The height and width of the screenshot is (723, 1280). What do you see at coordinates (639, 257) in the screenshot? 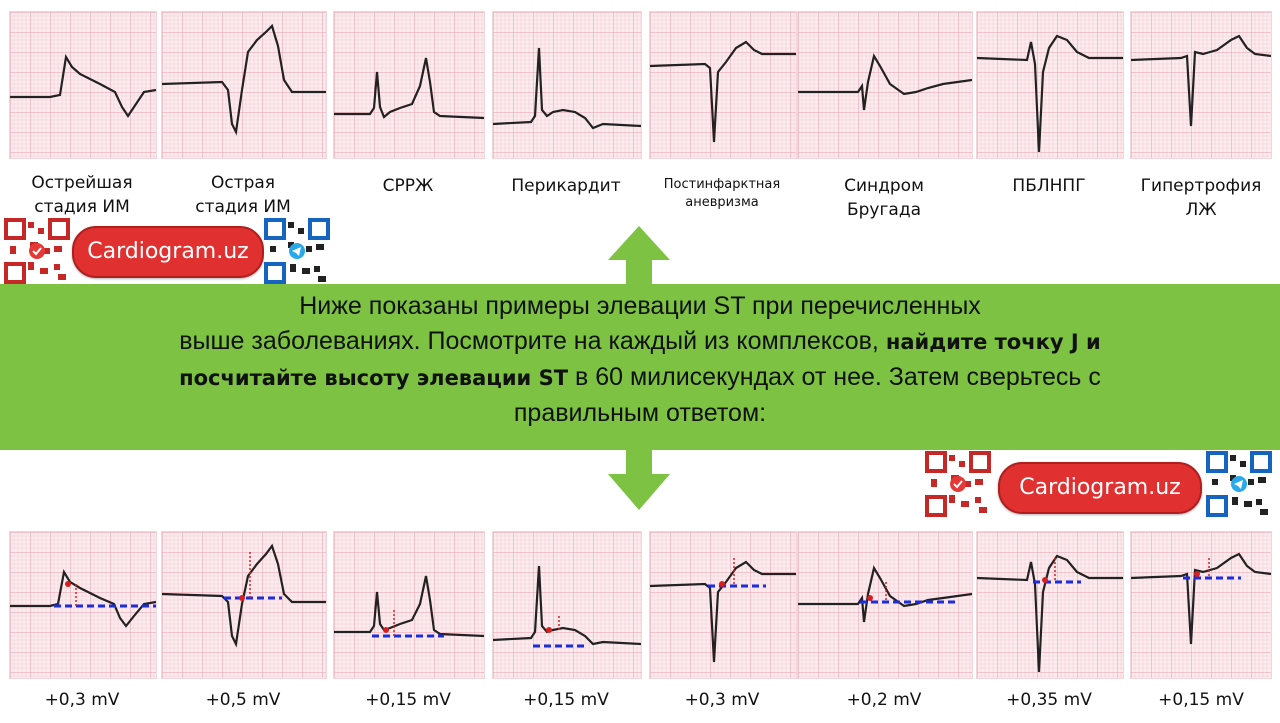
I see `arrow-up-icon` at bounding box center [639, 257].